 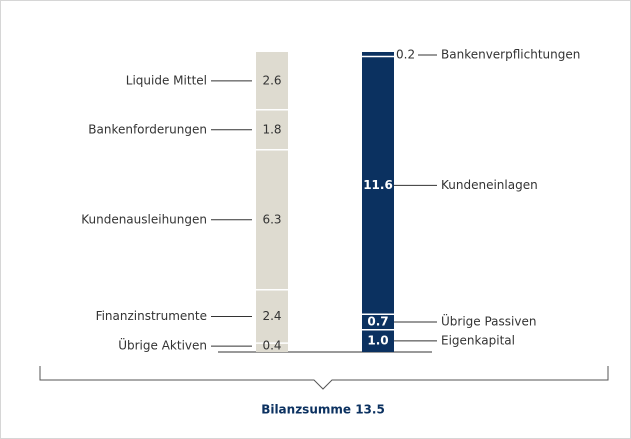 I want to click on segment-name: Übrige Aktiven, so click(x=162, y=345).